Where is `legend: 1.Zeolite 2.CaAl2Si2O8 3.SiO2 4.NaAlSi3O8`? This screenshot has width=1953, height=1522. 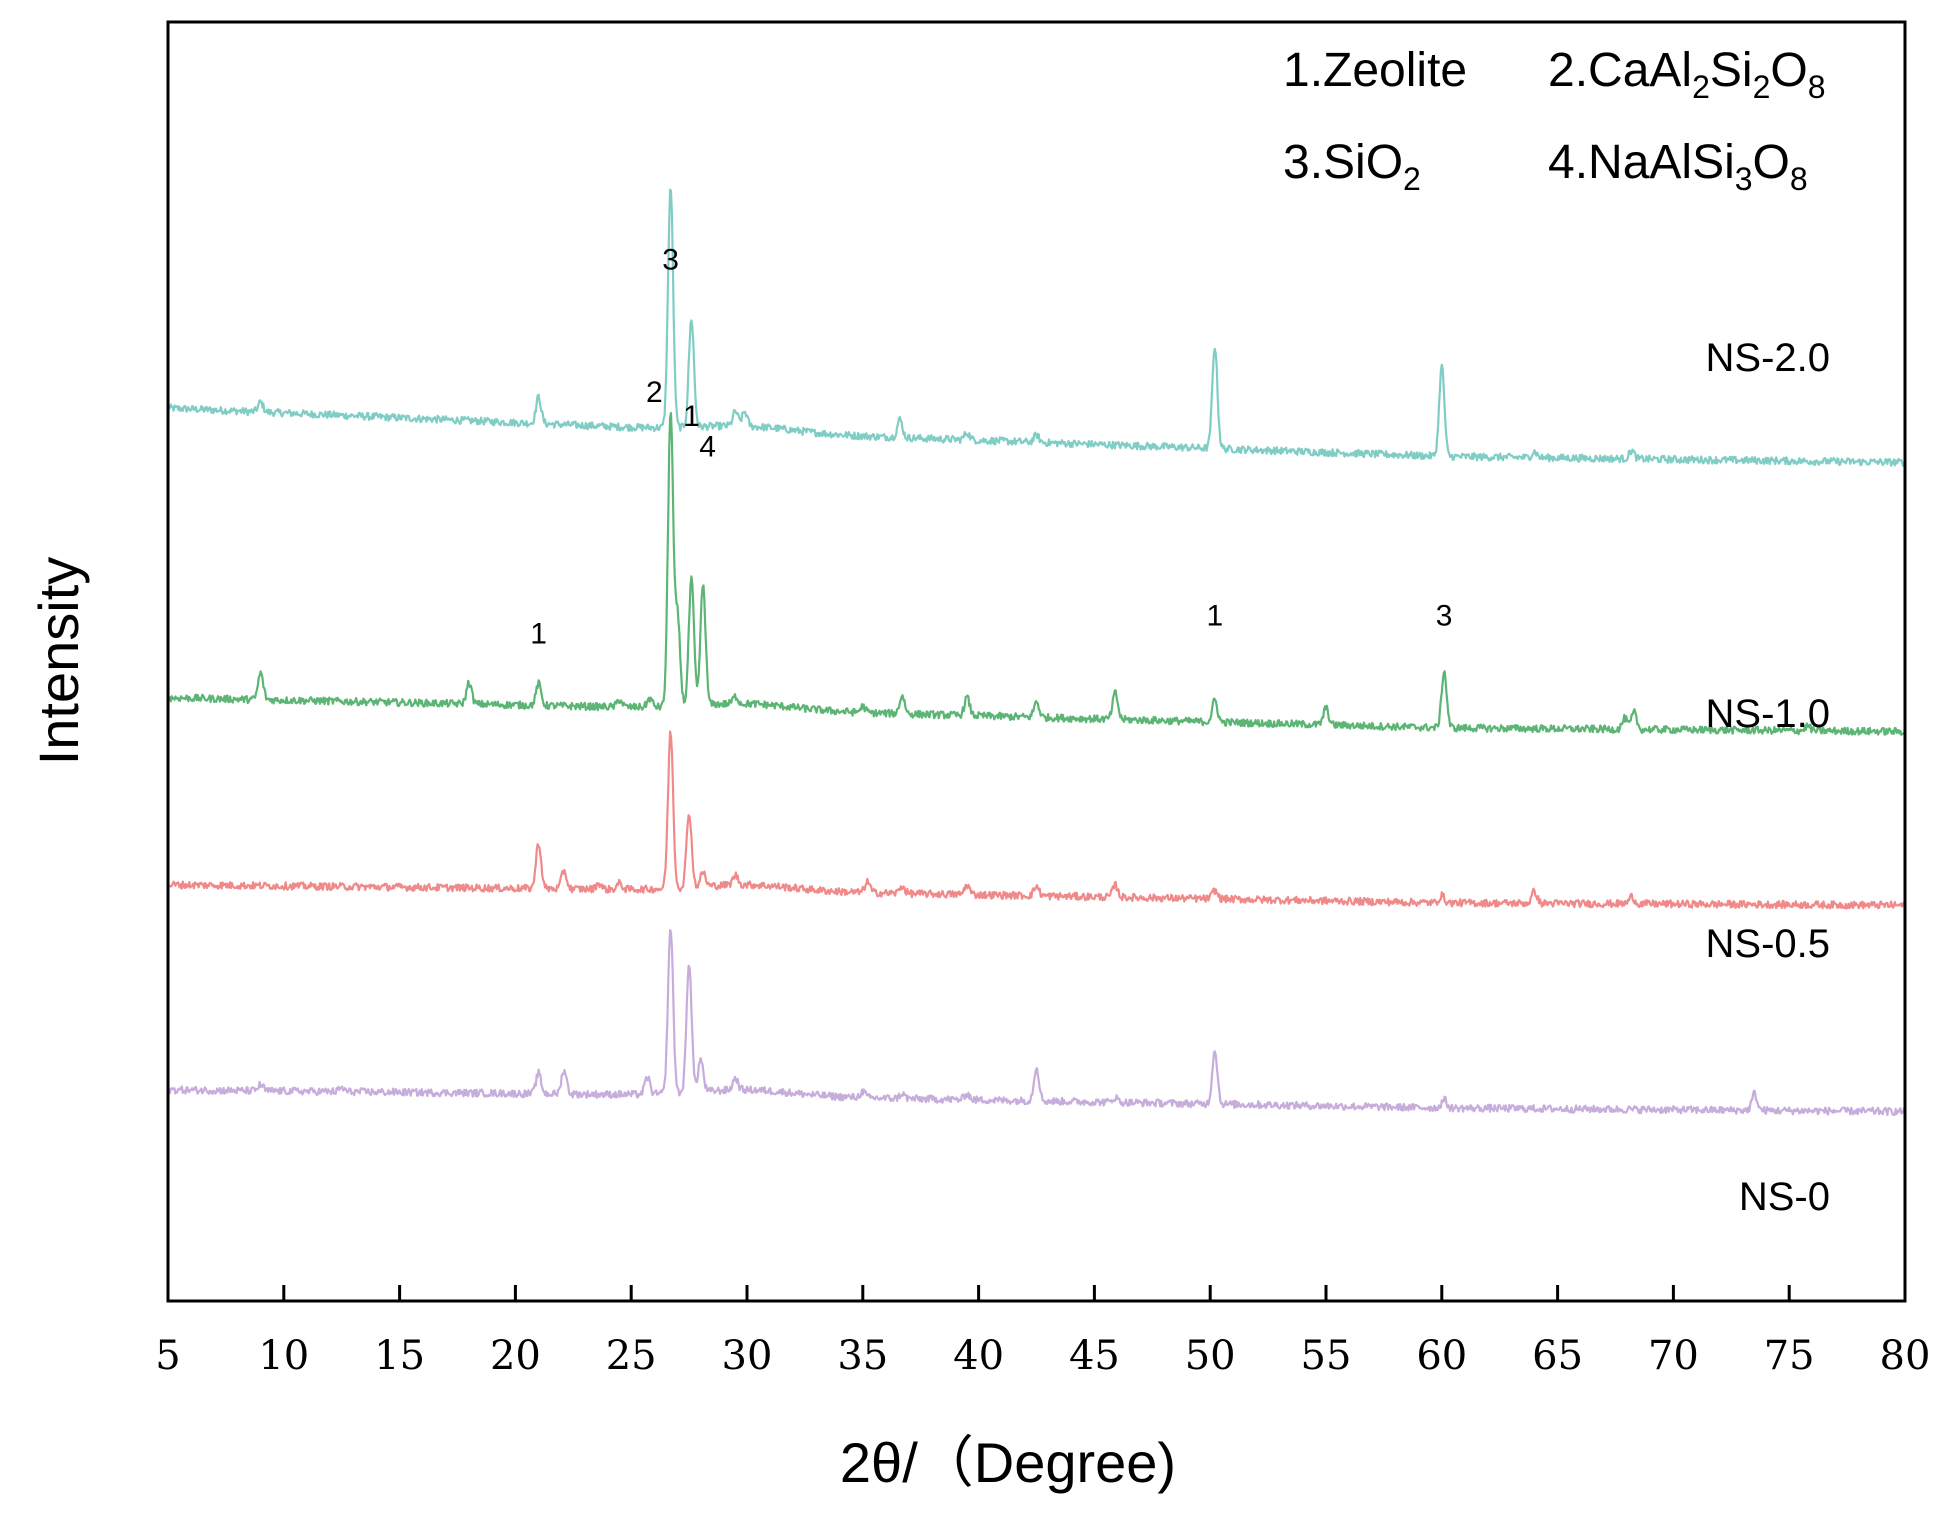
legend: 1.Zeolite 2.CaAl2Si2O8 3.SiO2 4.NaAlSi3O8 is located at coordinates (1554, 120).